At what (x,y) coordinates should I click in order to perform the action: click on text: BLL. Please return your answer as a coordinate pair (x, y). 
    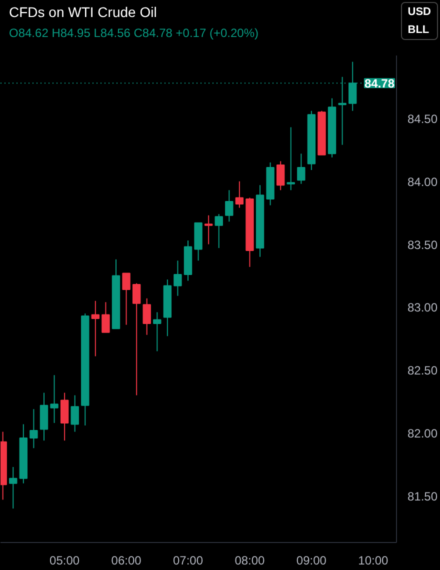
    Looking at the image, I should click on (418, 30).